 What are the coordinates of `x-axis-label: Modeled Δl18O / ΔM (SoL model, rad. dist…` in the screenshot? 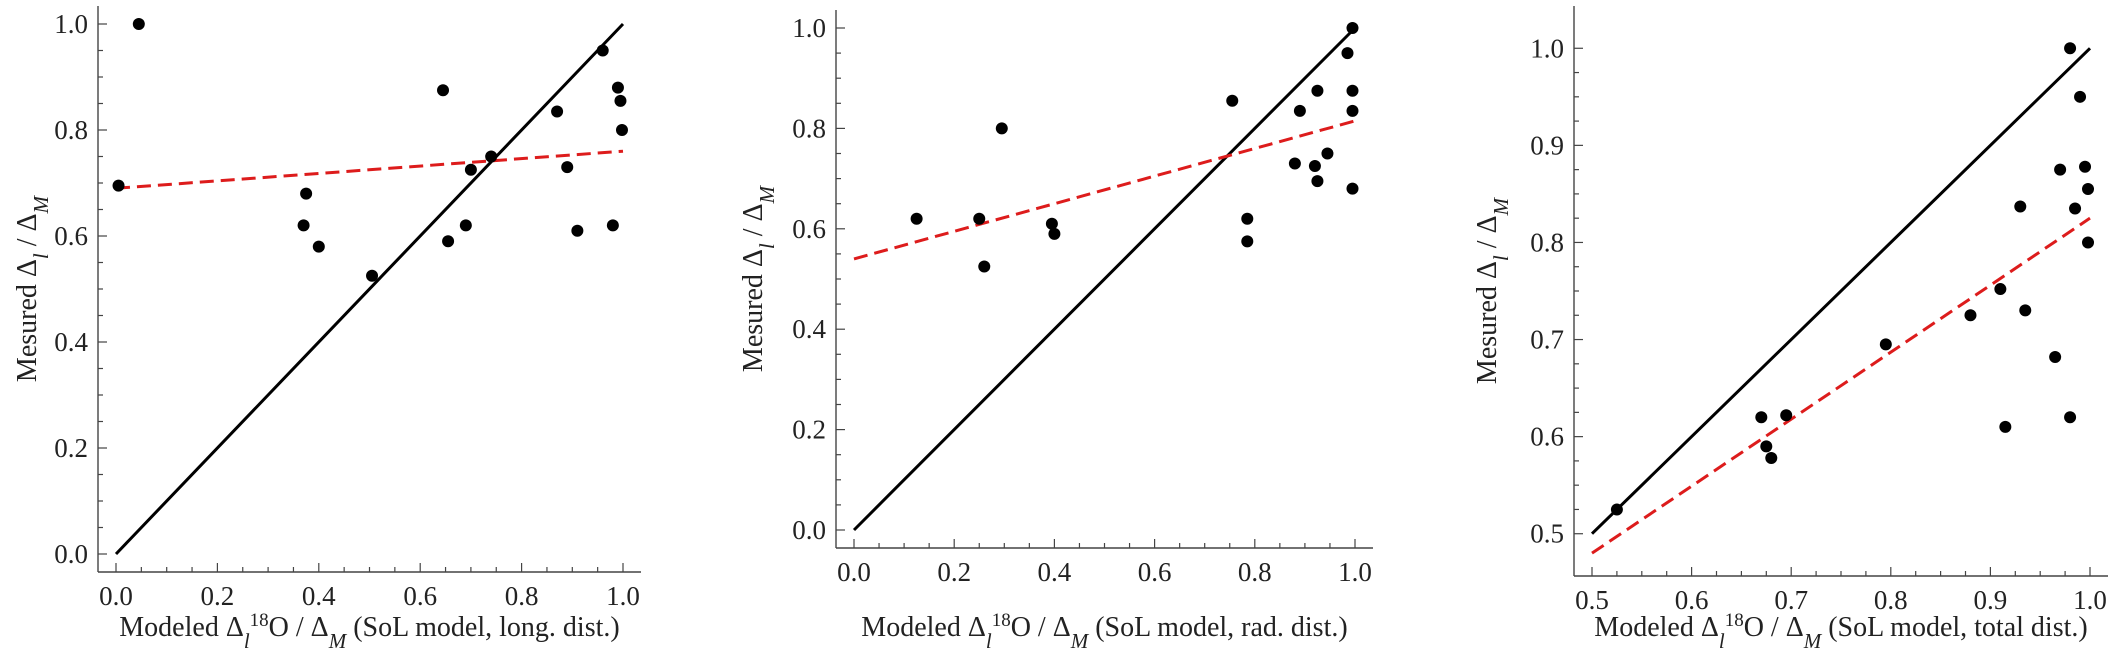 It's located at (1104, 631).